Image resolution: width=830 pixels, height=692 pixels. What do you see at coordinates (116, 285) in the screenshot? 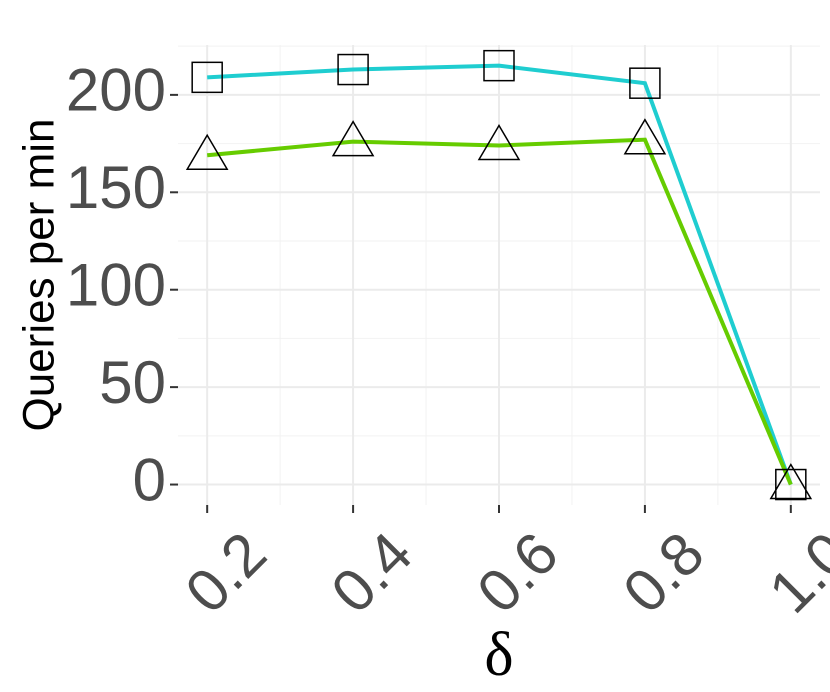
I see `y-tick-label: 100` at bounding box center [116, 285].